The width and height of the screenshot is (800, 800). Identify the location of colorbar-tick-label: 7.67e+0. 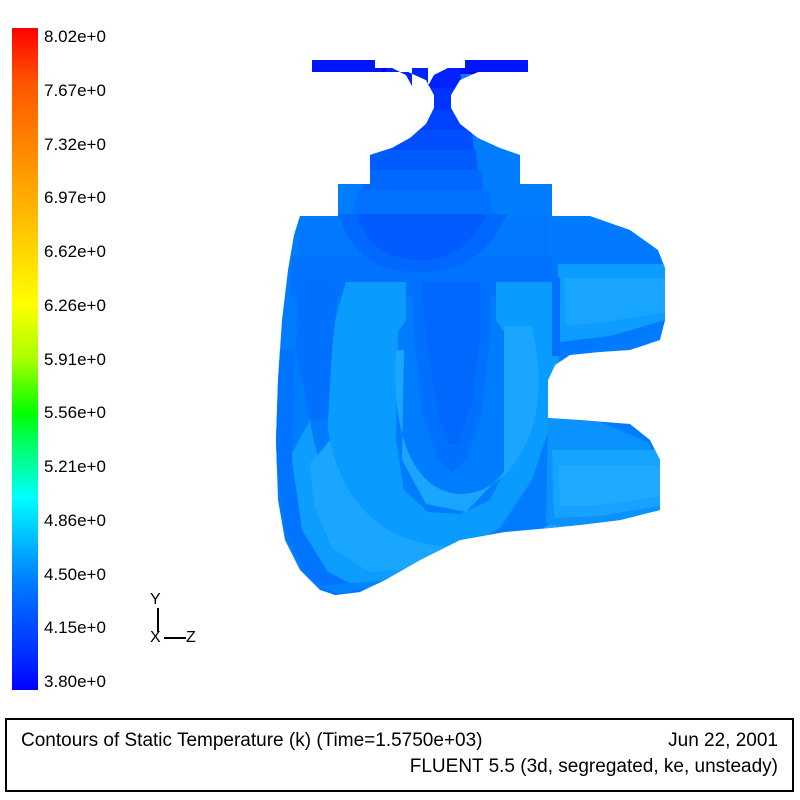
(75, 90).